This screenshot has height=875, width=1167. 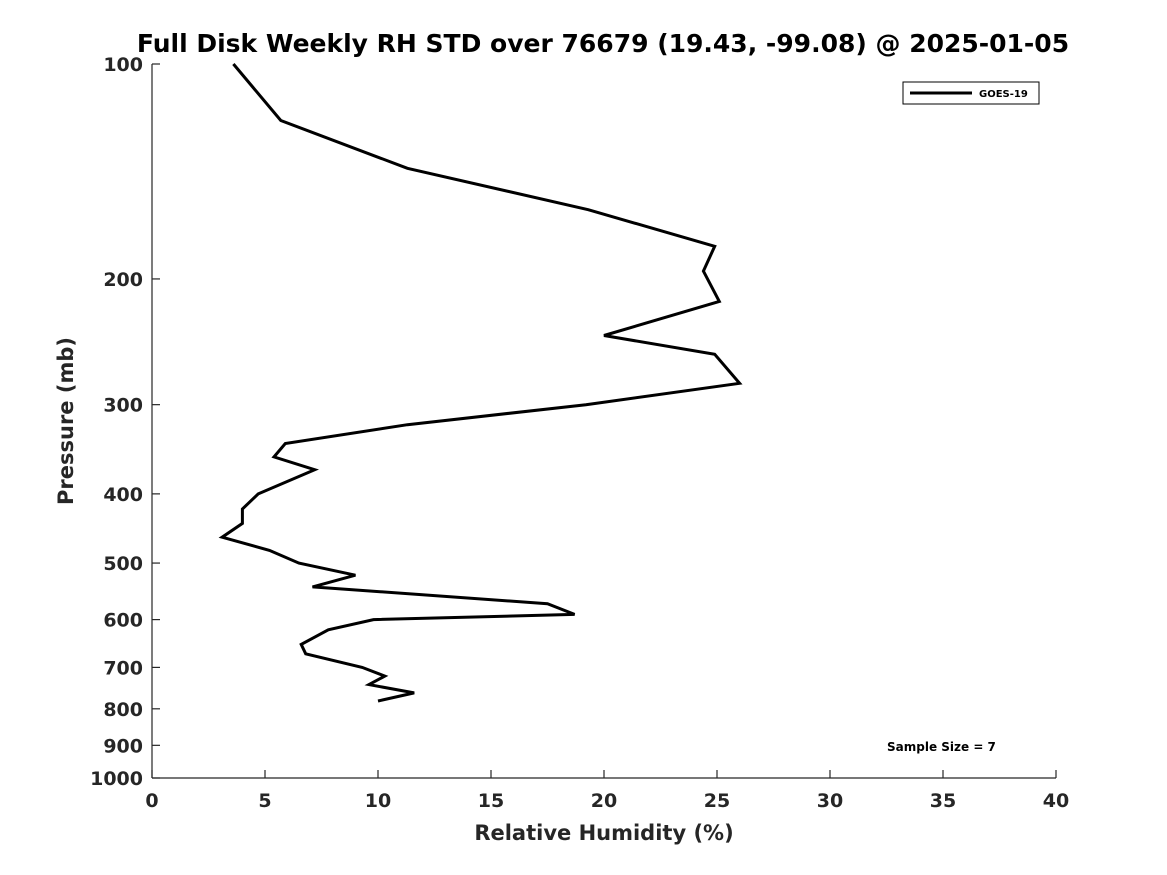 I want to click on x-tick-label: 10, so click(x=378, y=801).